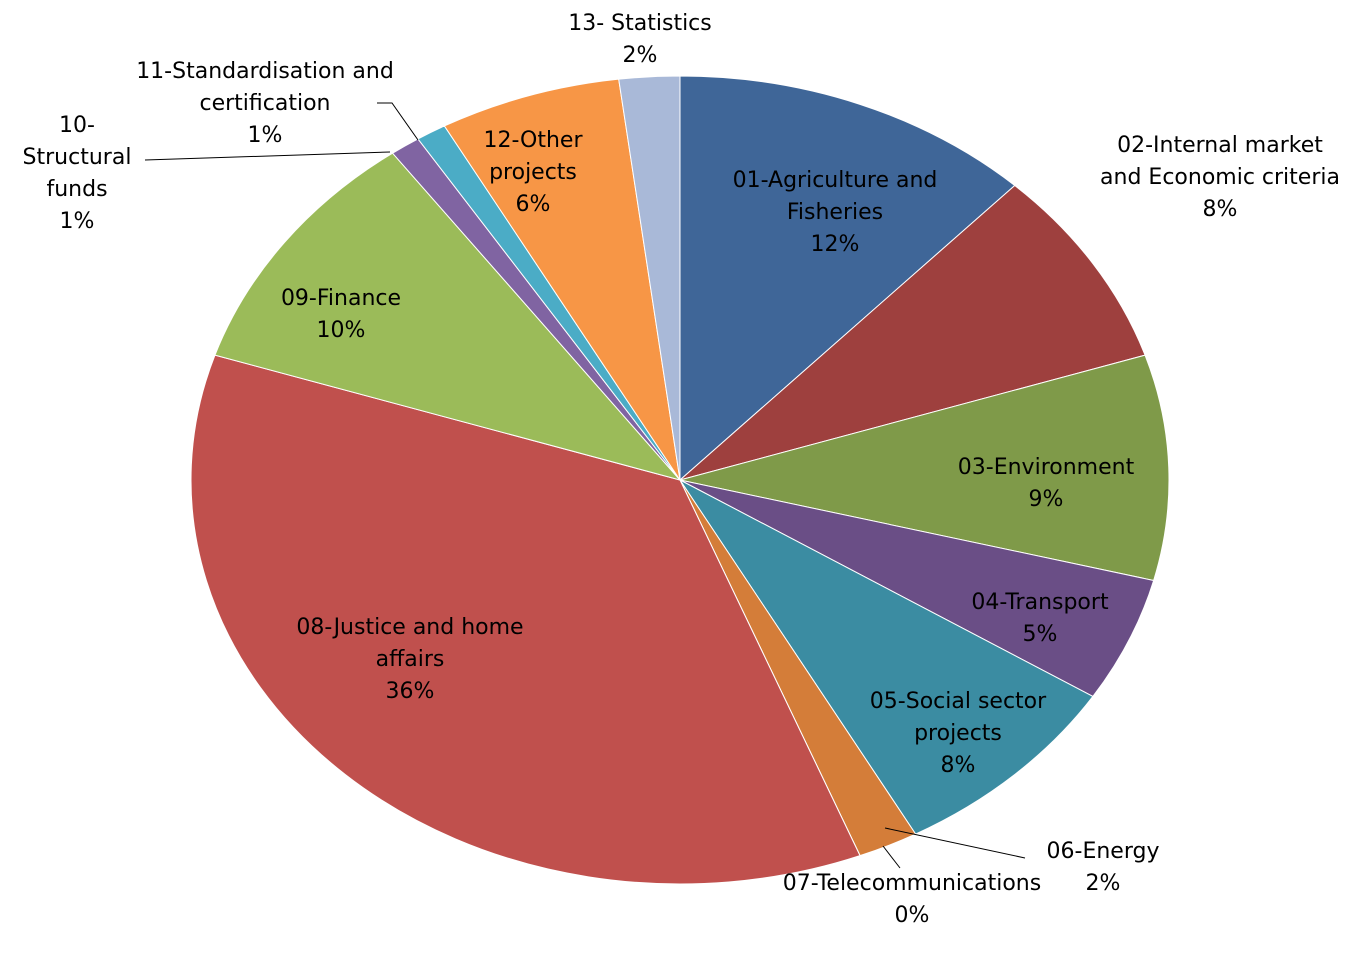 This screenshot has height=955, width=1348. I want to click on slice-label: 13- Statistics 2%, so click(640, 40).